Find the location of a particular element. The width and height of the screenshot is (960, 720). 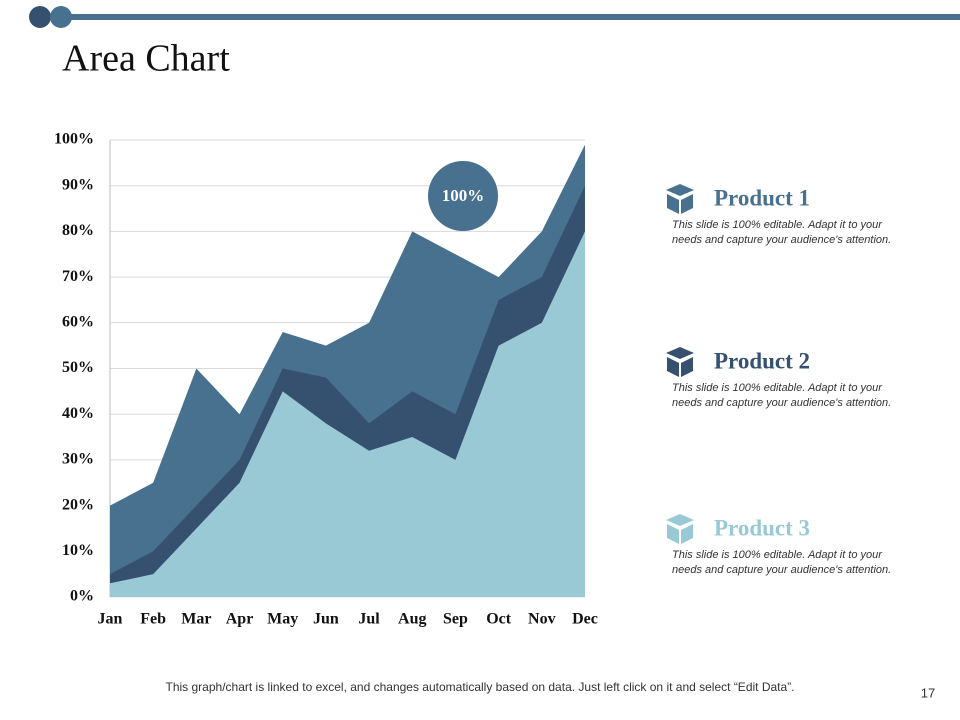

y-tick-label: 100% is located at coordinates (74, 139).